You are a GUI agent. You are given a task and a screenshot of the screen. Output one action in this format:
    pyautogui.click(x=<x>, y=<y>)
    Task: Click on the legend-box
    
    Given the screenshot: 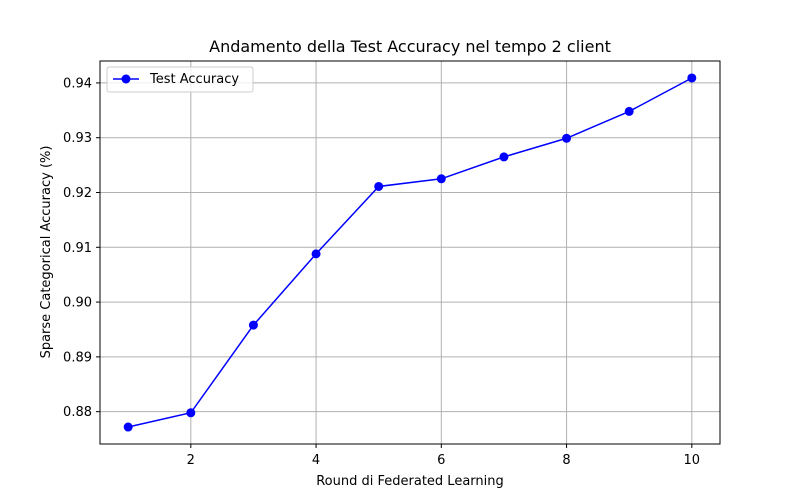 What is the action you would take?
    pyautogui.click(x=180, y=79)
    